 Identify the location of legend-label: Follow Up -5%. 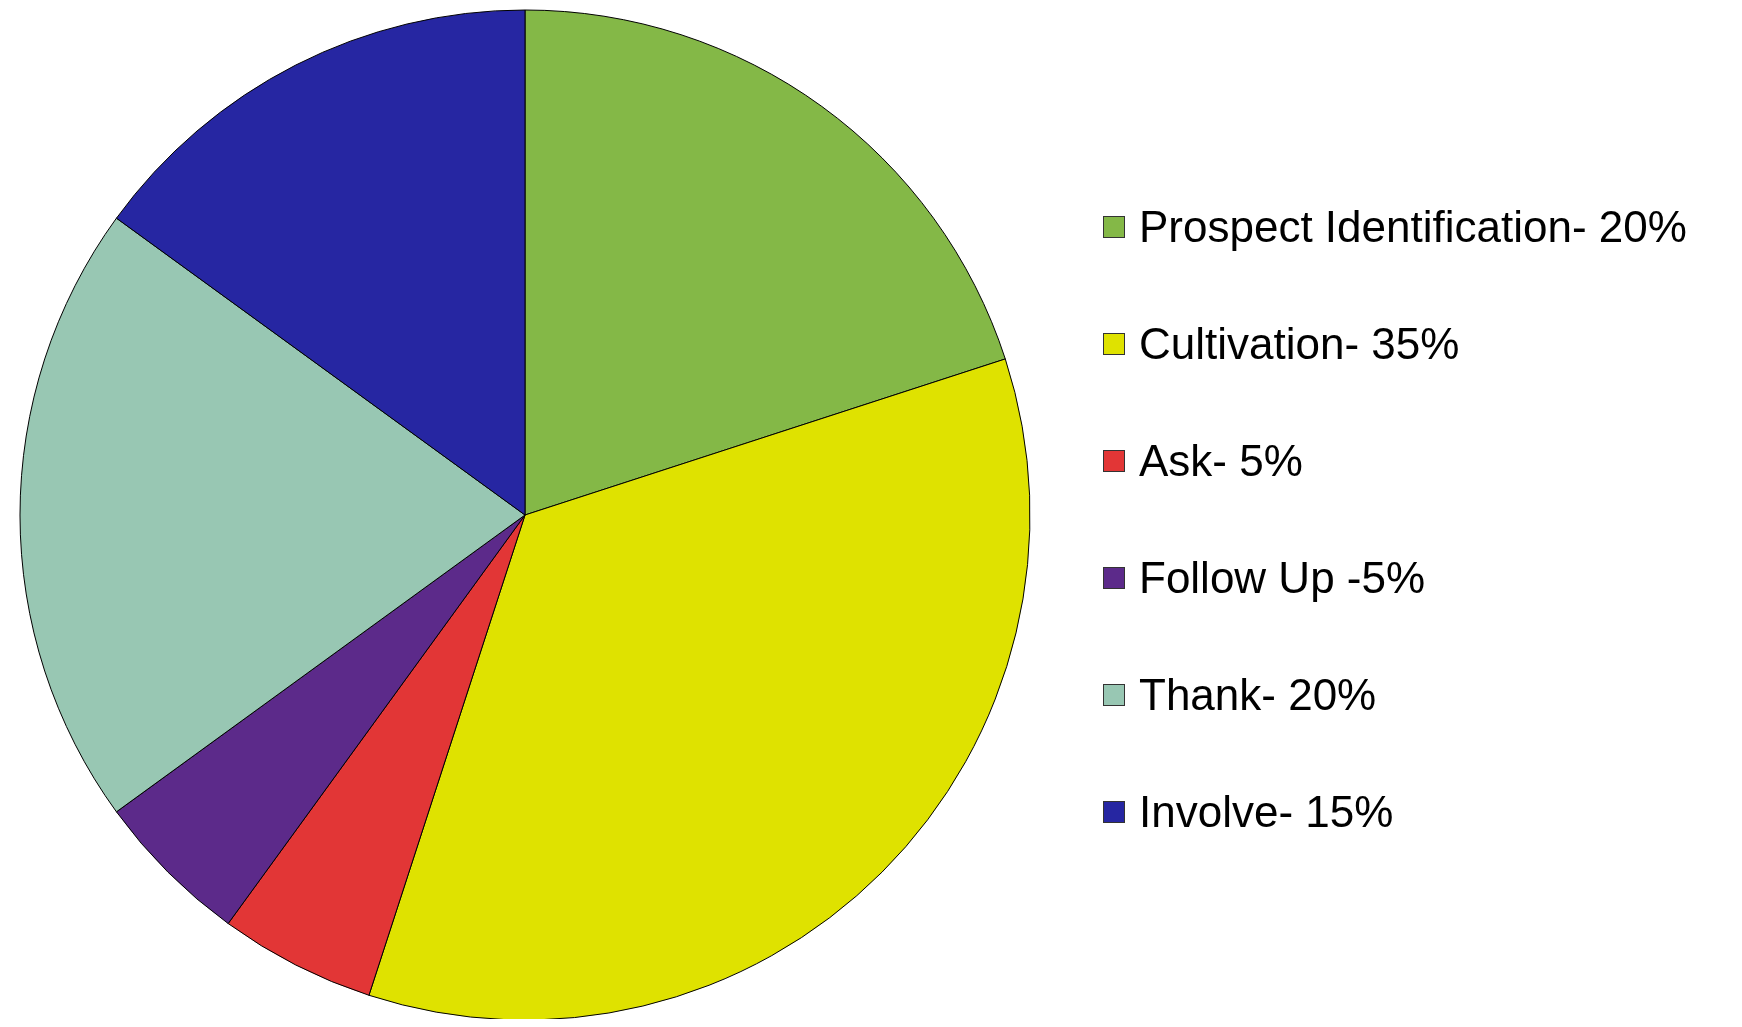
(1282, 577).